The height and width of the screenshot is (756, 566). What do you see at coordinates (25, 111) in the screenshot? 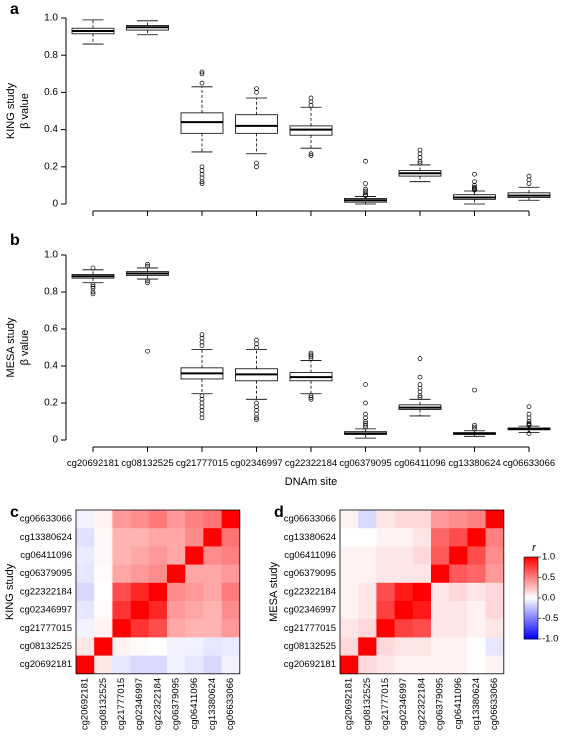
I see `y-axis-label-unit: β value` at bounding box center [25, 111].